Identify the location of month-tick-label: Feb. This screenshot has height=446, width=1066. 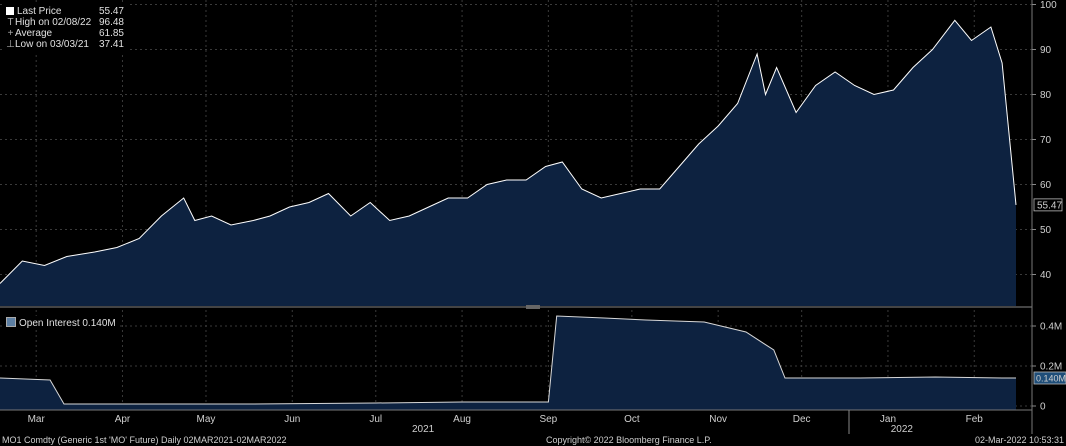
(975, 419).